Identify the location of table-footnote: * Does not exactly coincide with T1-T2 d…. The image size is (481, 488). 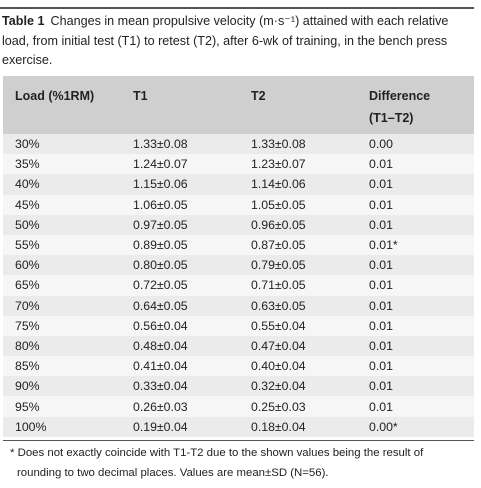
(242, 463).